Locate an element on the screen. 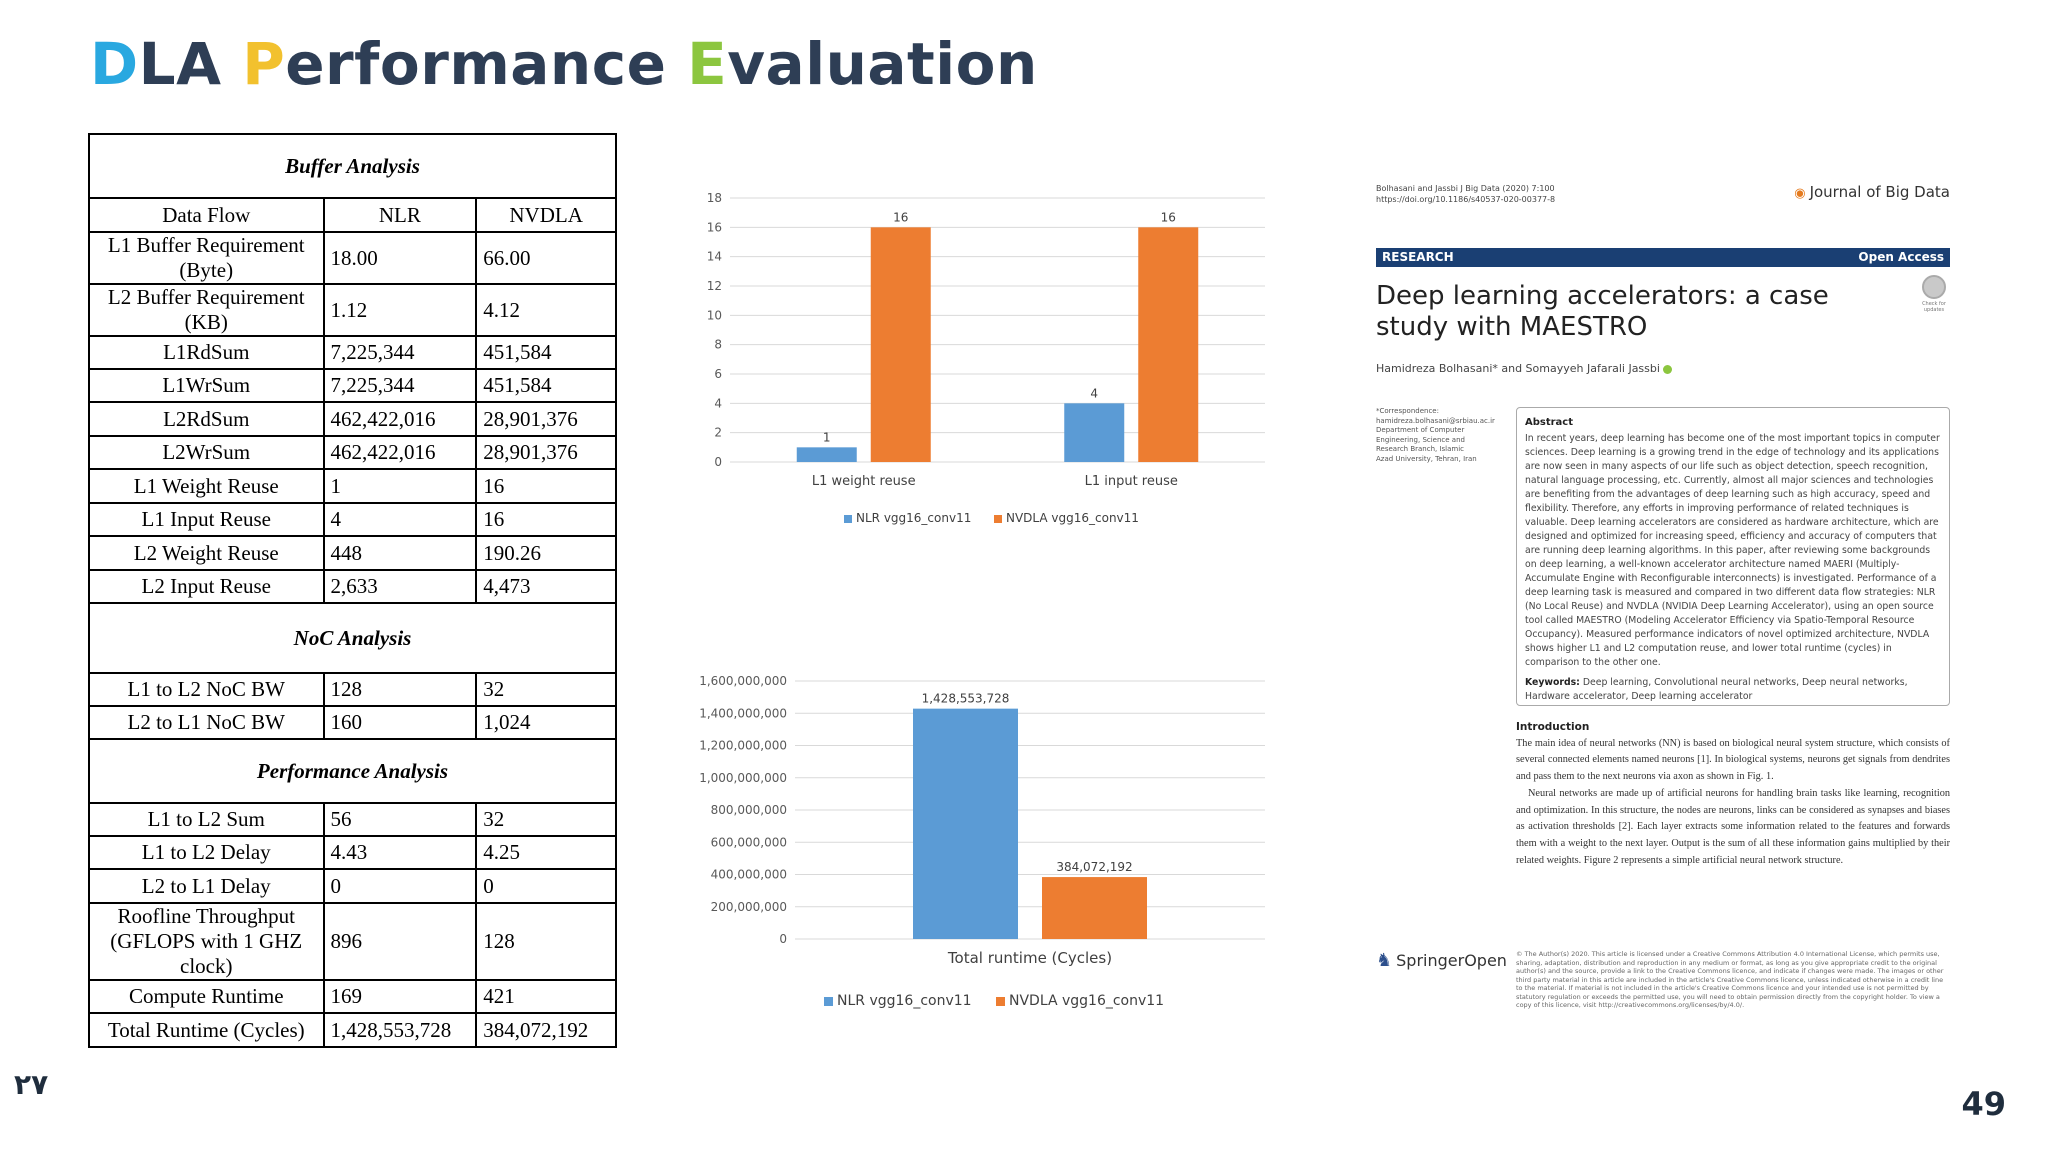 This screenshot has height=1152, width=2048. publisher-name: SpringerOpen is located at coordinates (1451, 960).